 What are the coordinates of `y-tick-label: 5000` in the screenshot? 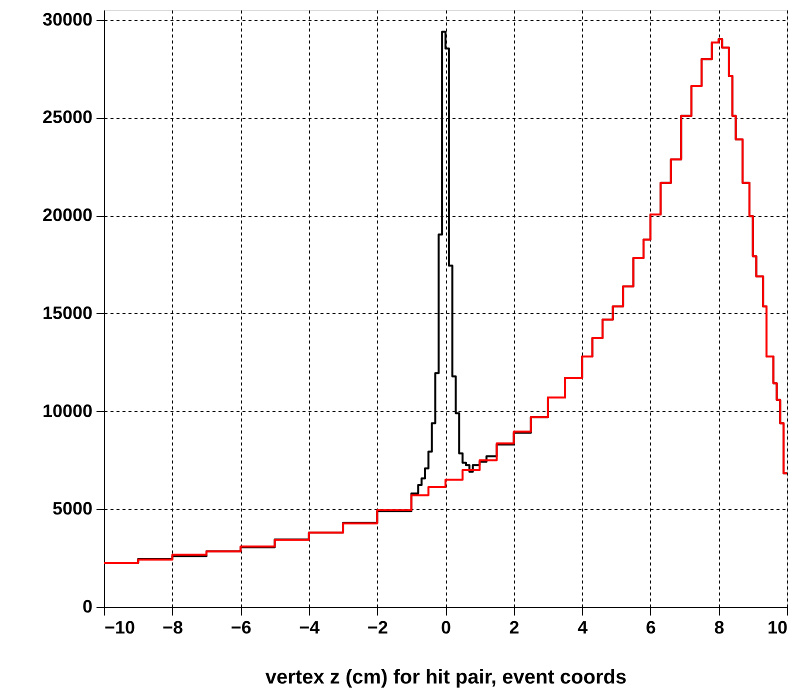 It's located at (72, 508).